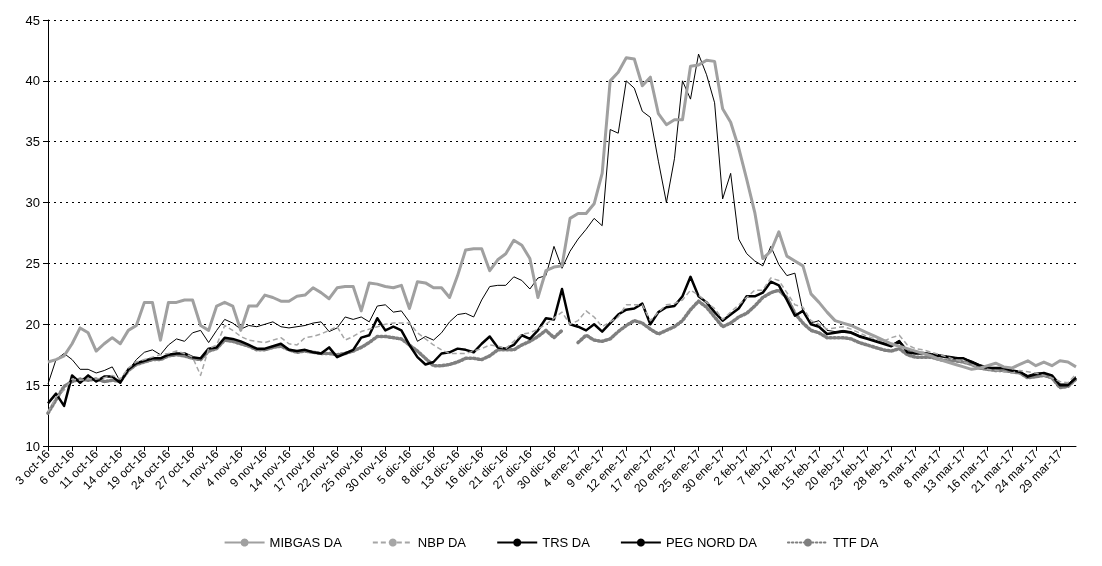 Image resolution: width=1102 pixels, height=566 pixels. What do you see at coordinates (306, 542) in the screenshot?
I see `legend-label: MIBGAS DA` at bounding box center [306, 542].